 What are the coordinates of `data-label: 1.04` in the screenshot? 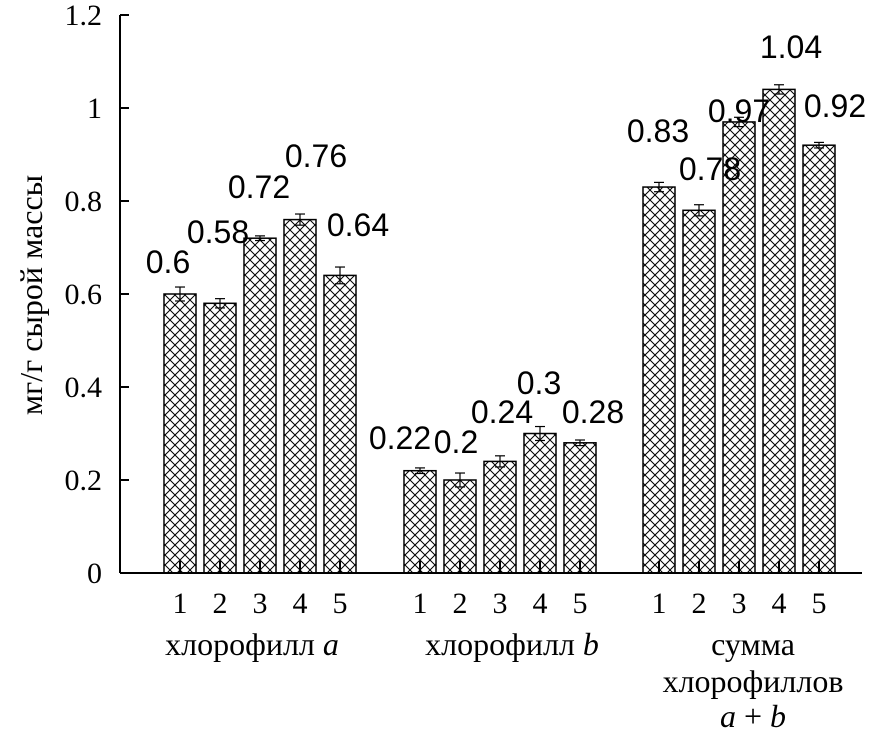 It's located at (791, 47).